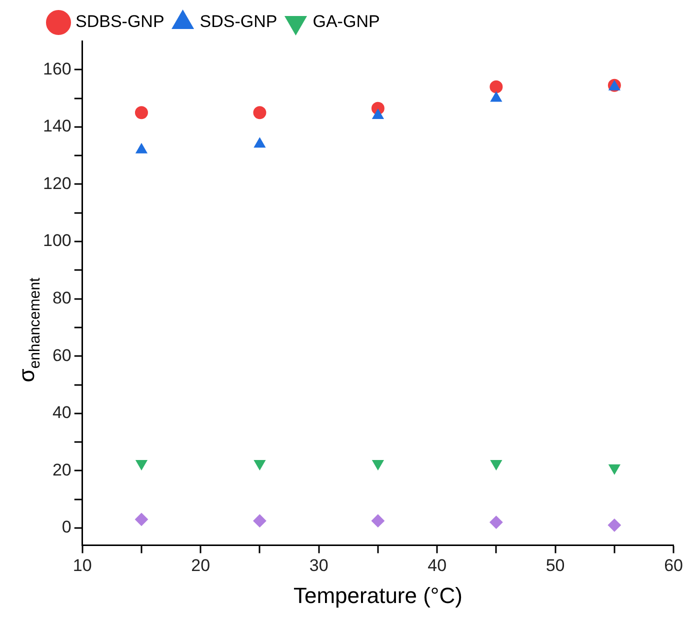  Describe the element at coordinates (82, 566) in the screenshot. I see `x-tick-label: 10` at that location.